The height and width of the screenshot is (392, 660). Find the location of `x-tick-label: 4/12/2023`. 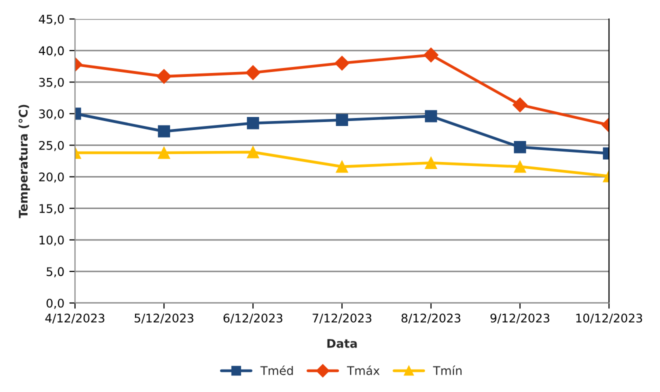

x-tick-label: 4/12/2023 is located at coordinates (74, 319).